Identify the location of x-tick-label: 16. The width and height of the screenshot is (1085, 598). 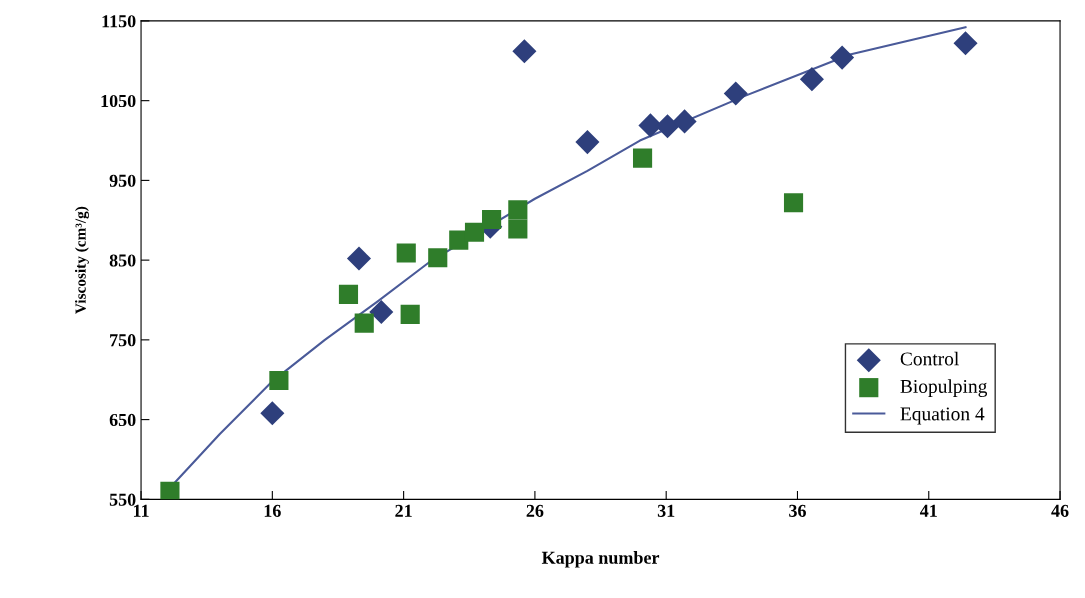
(272, 510).